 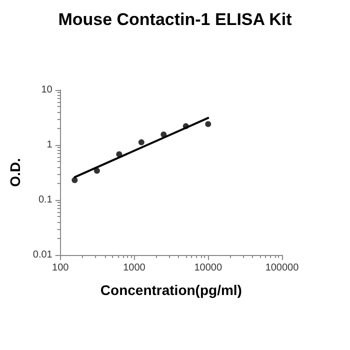 I want to click on x-tick-label: 100, so click(x=61, y=268).